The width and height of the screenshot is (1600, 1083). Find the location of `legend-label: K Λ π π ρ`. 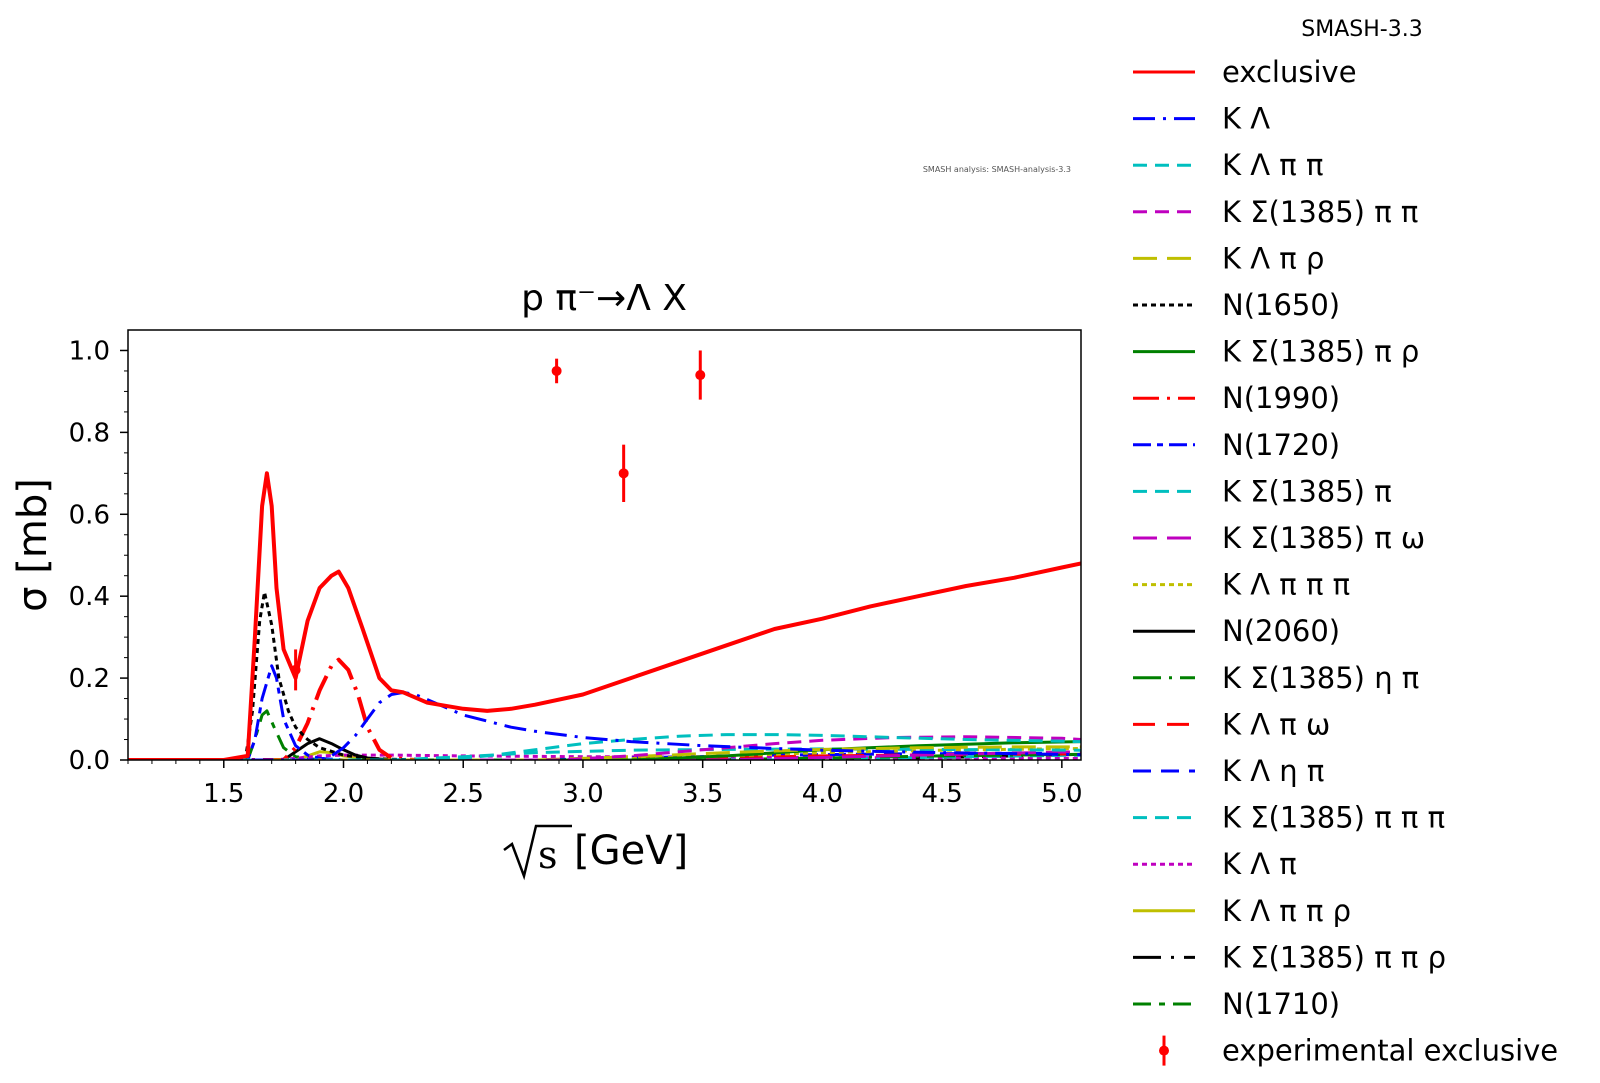

legend-label: K Λ π π ρ is located at coordinates (1286, 911).